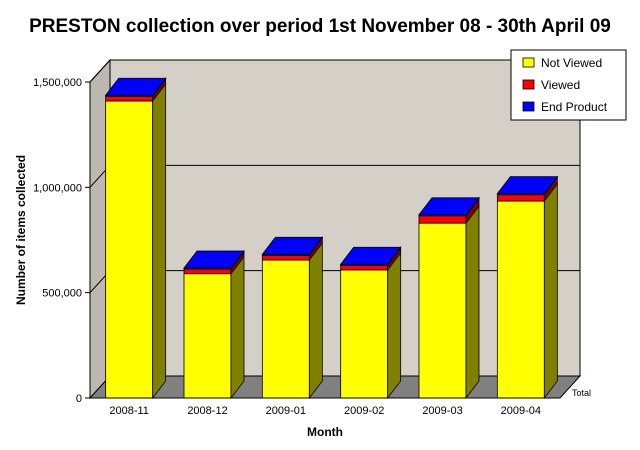  I want to click on y-tick-label: 1,500,000, so click(57, 83).